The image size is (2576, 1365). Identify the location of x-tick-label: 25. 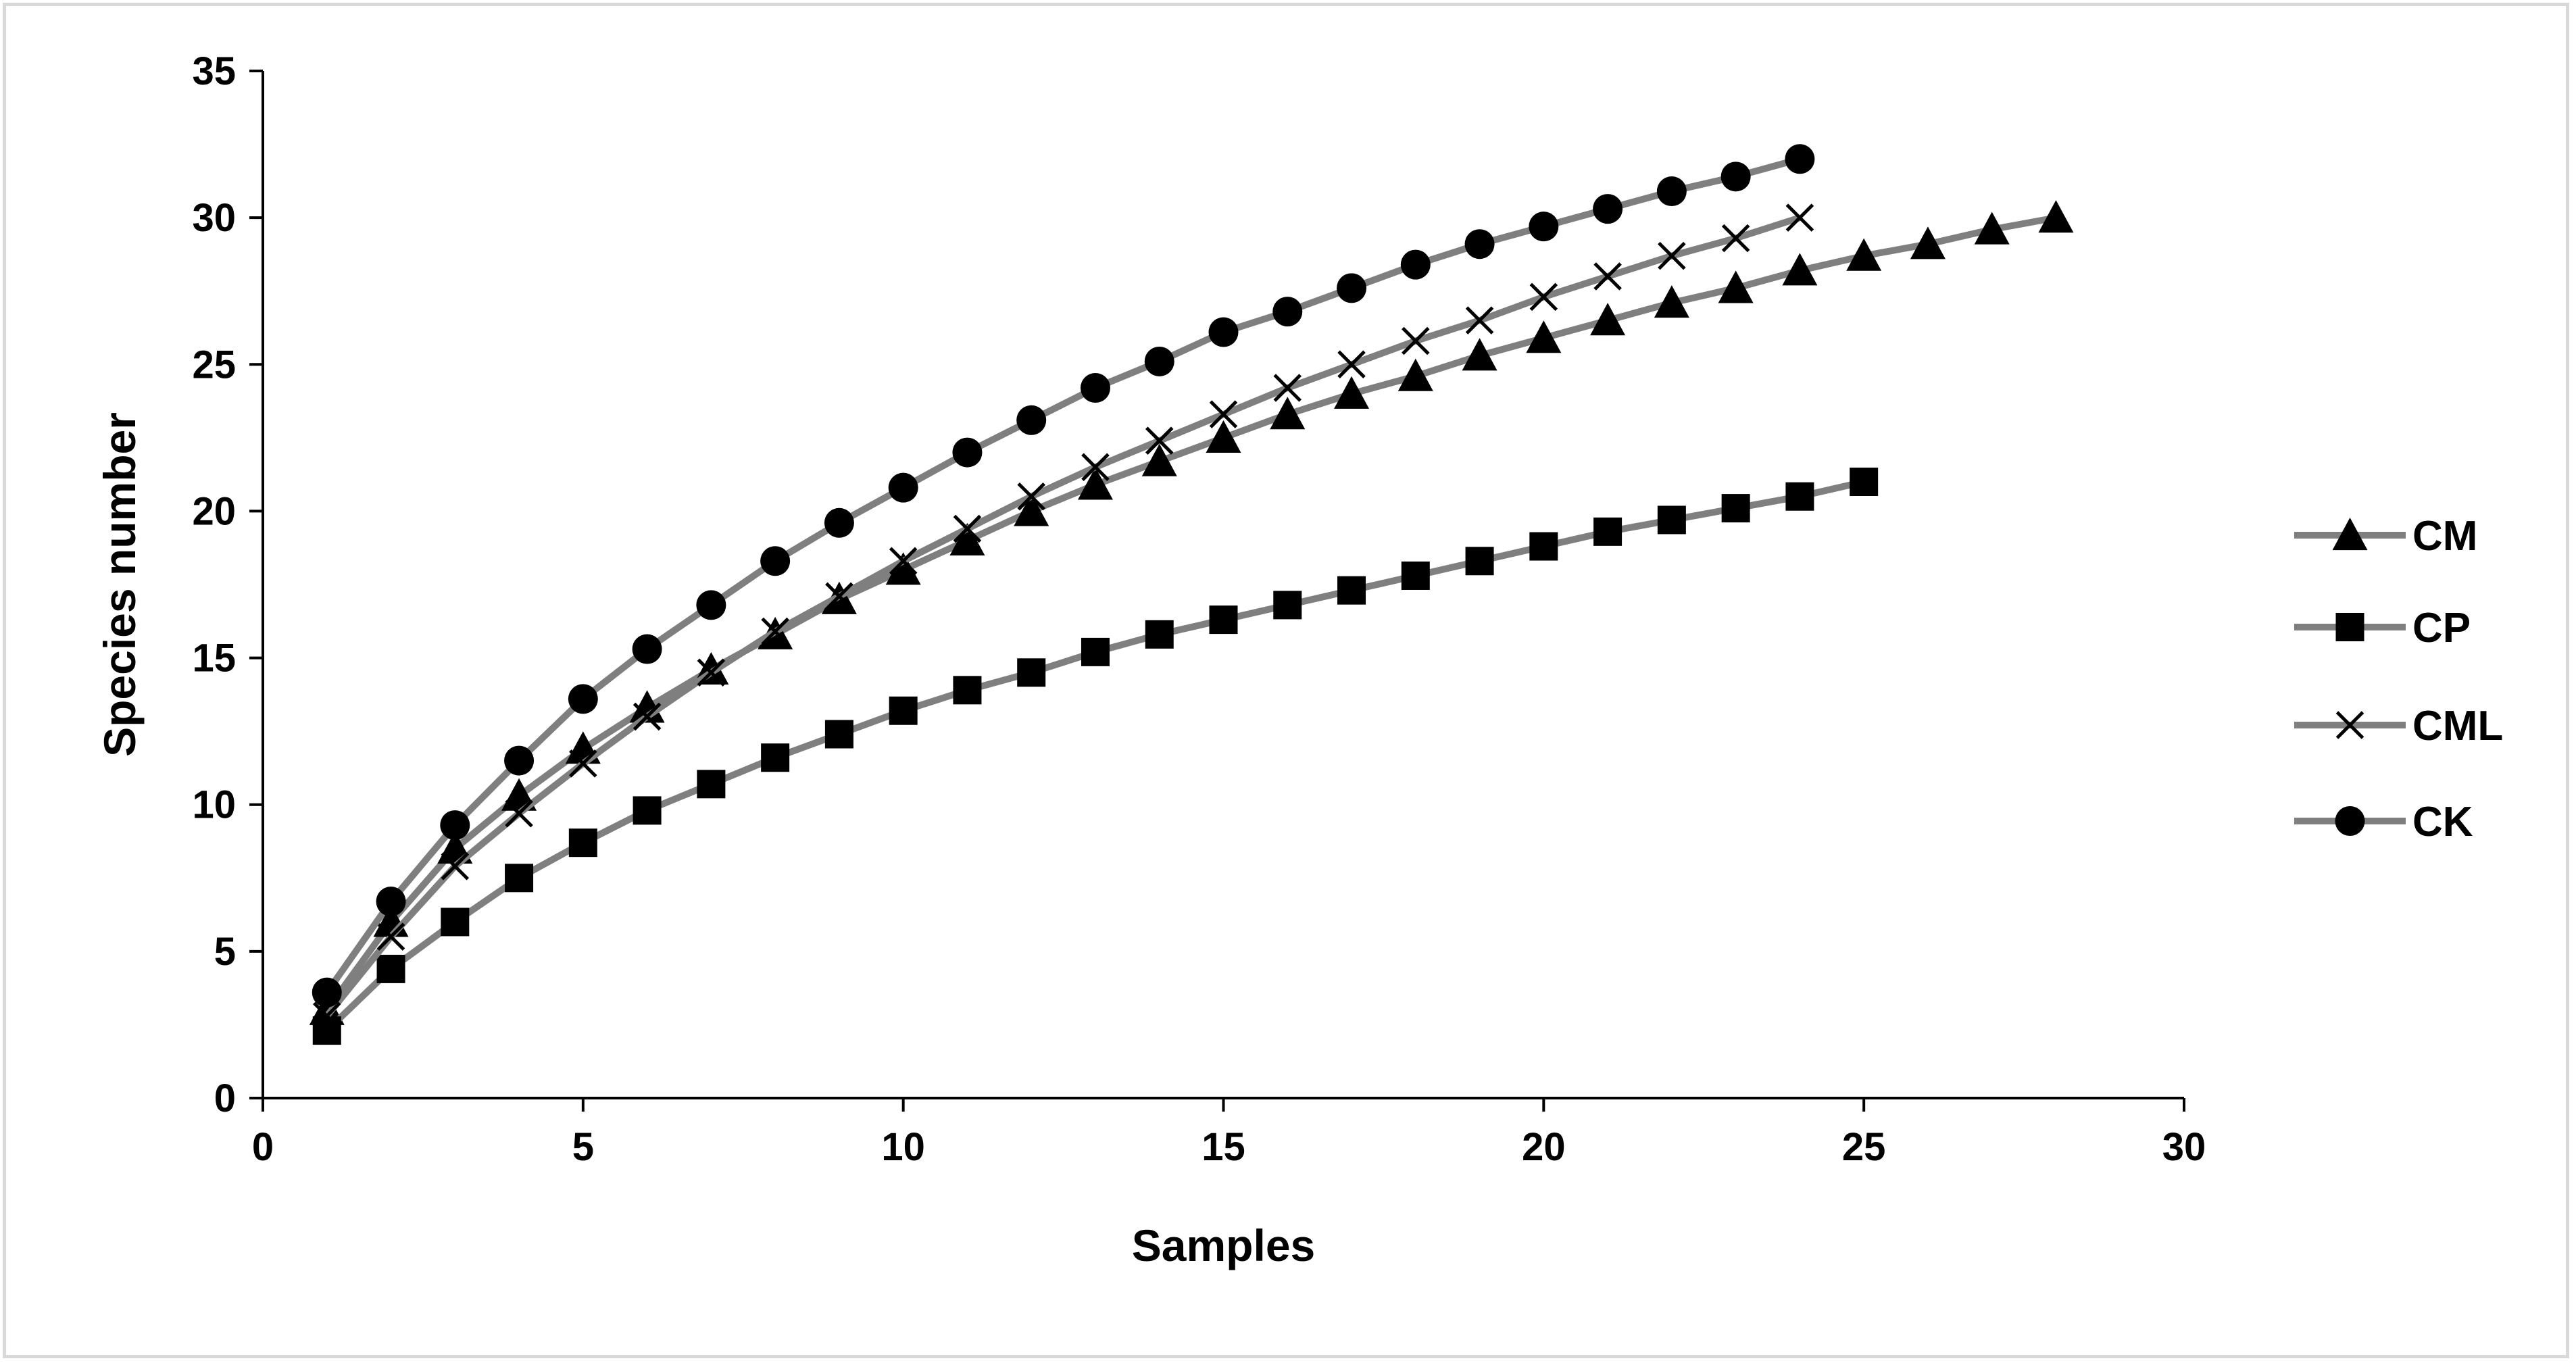
(1864, 1147).